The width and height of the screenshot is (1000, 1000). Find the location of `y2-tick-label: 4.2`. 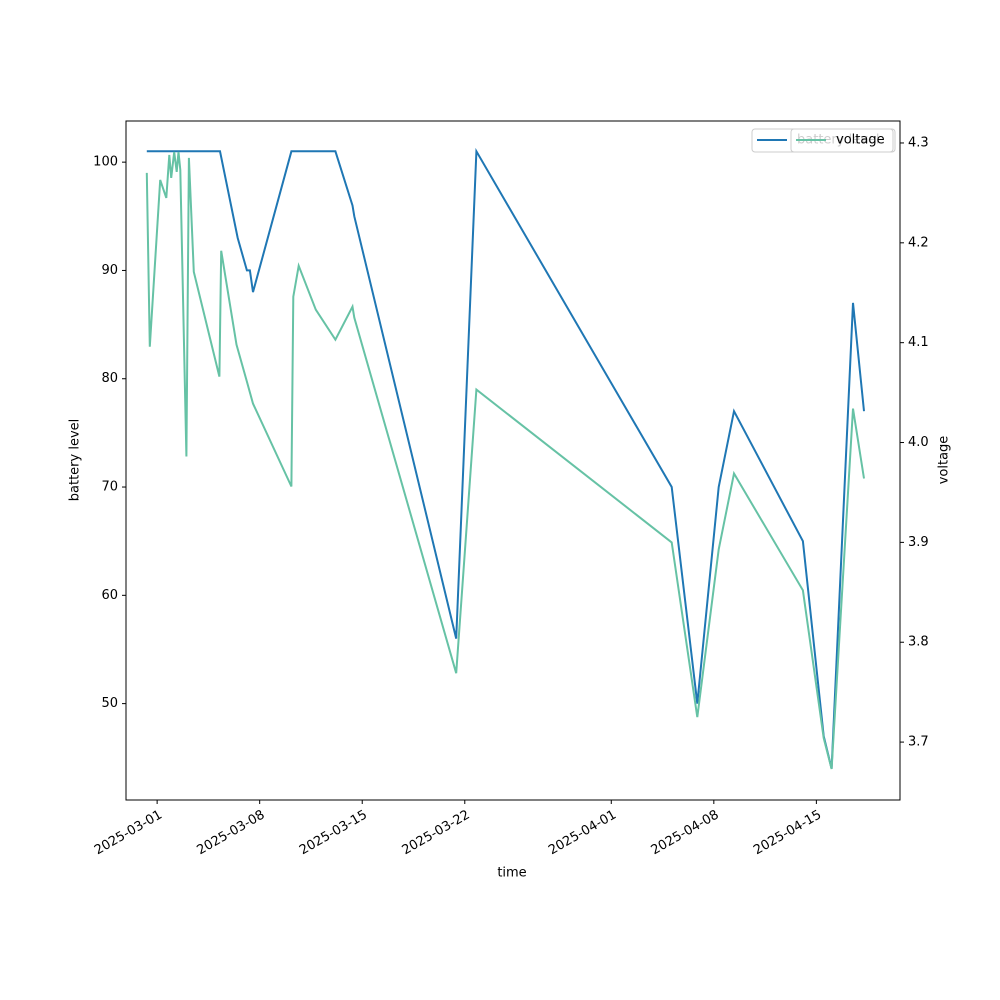

y2-tick-label: 4.2 is located at coordinates (918, 242).